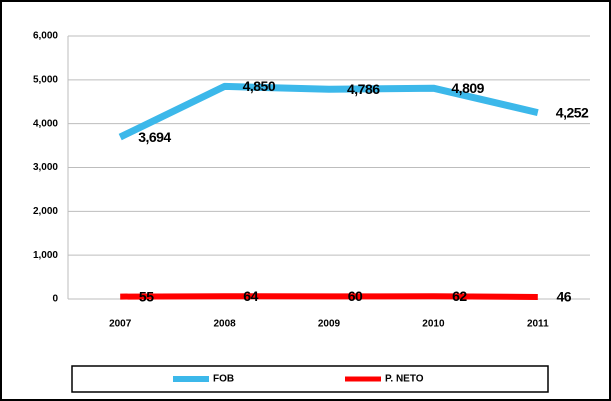  I want to click on data-label: 60, so click(355, 296).